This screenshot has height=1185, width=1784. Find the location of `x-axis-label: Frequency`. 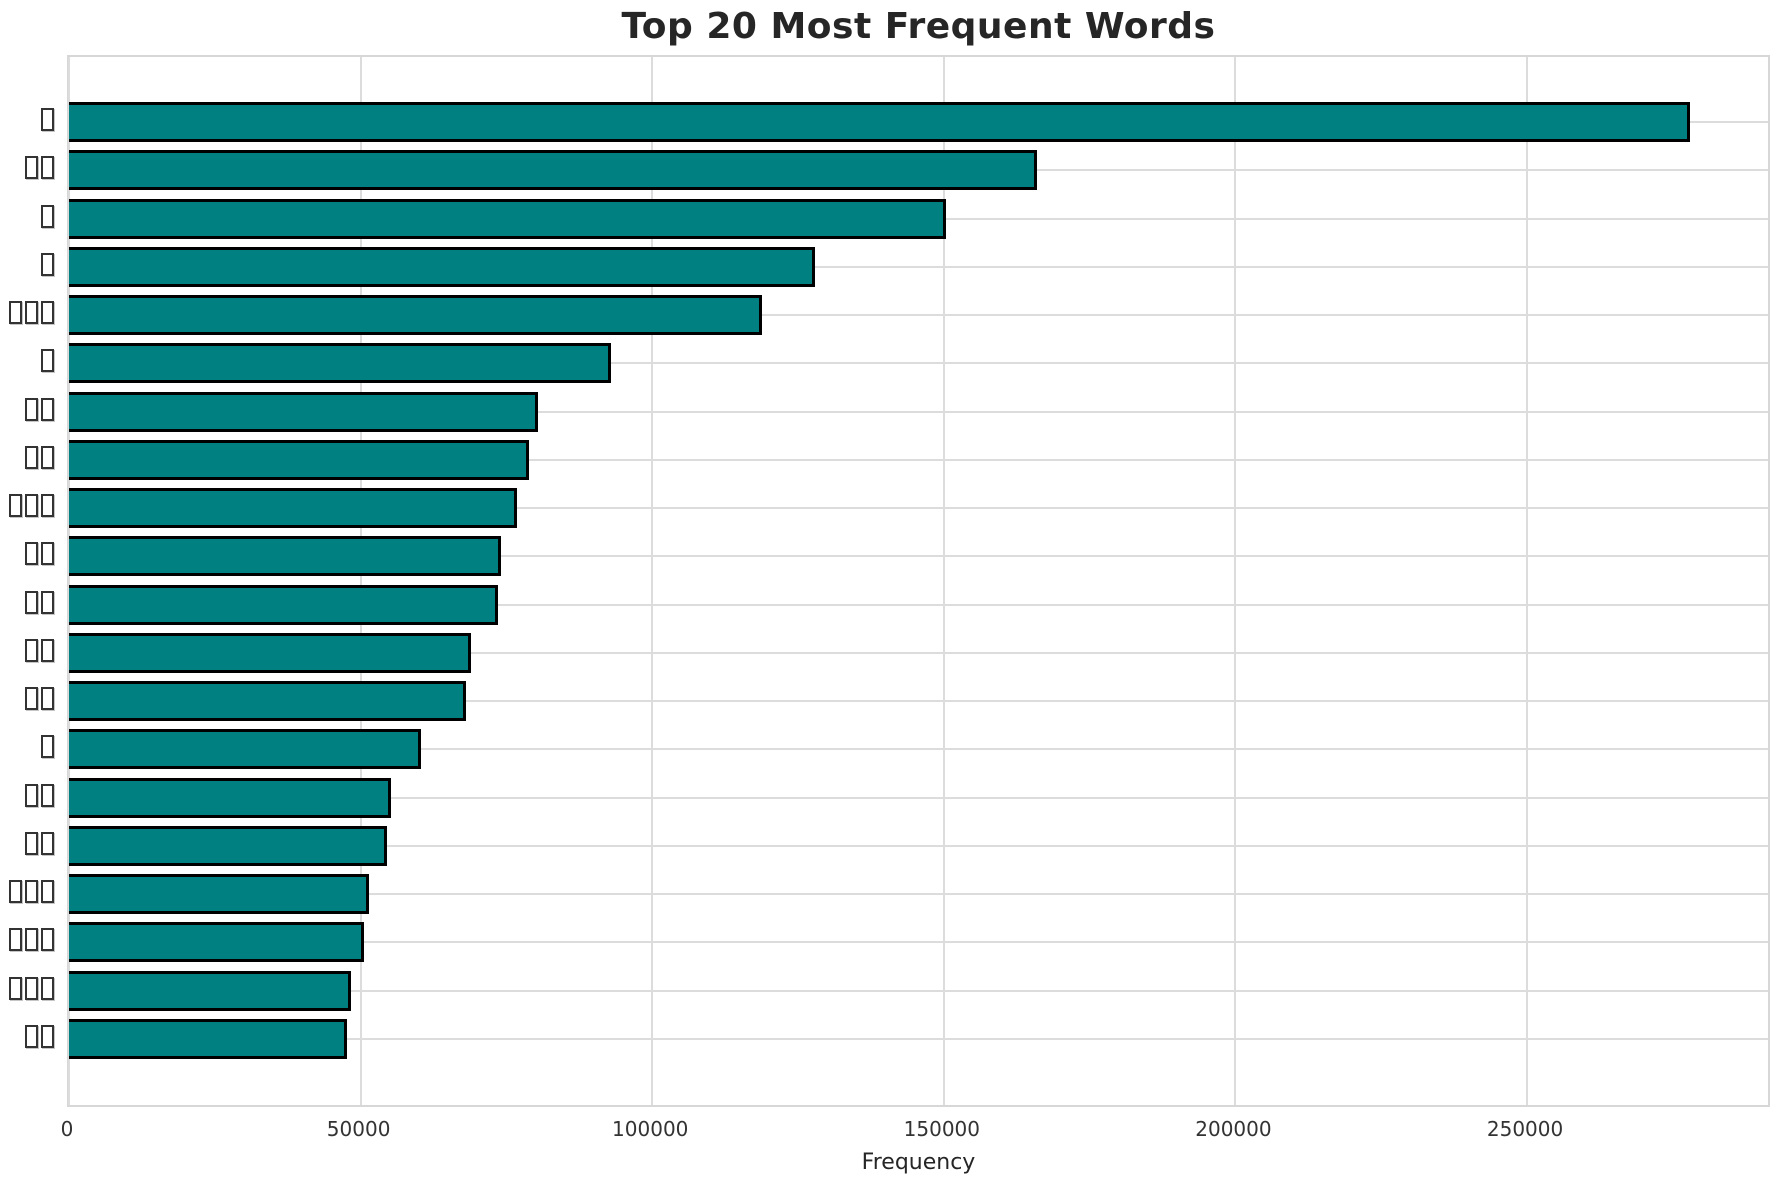

x-axis-label: Frequency is located at coordinates (918, 1162).